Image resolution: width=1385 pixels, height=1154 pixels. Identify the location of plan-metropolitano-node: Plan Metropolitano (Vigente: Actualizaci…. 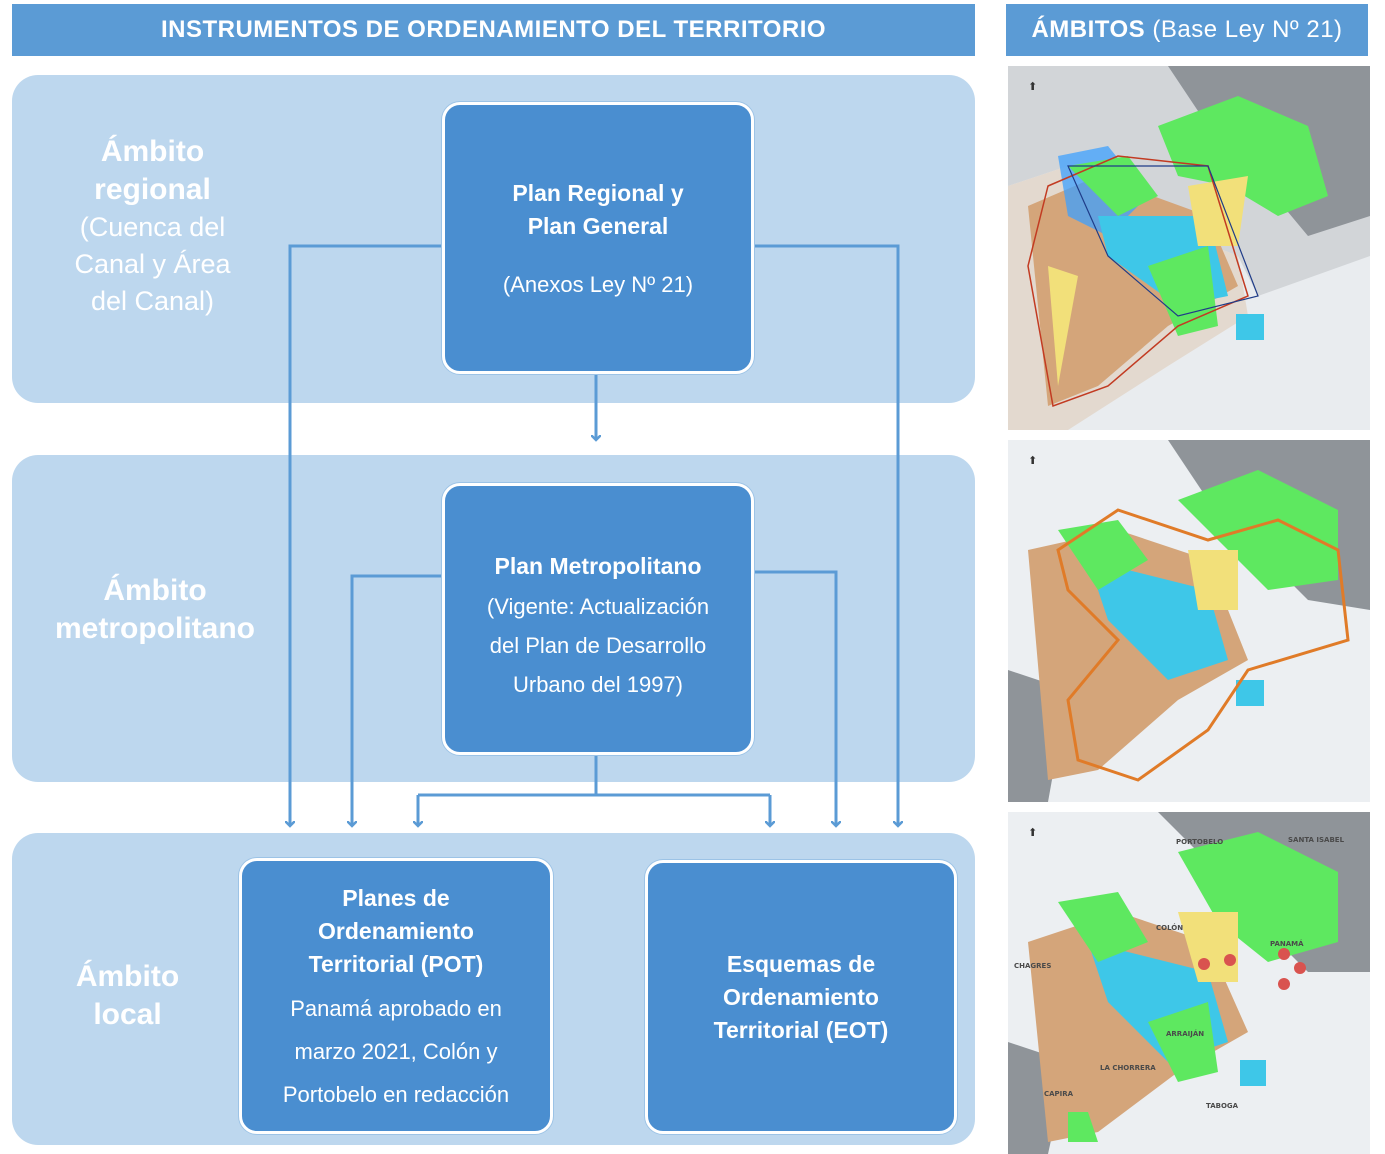
(598, 619).